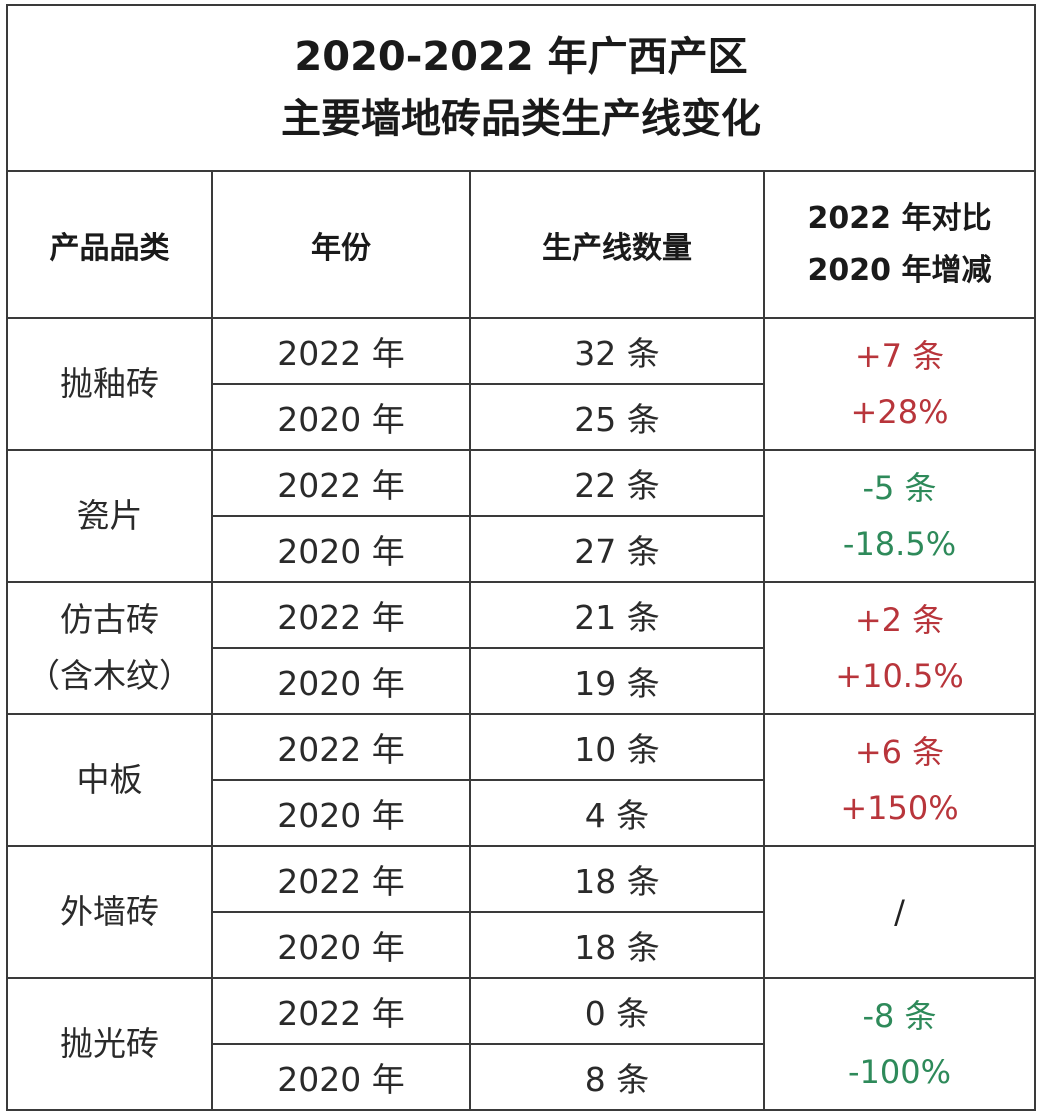  Describe the element at coordinates (109, 244) in the screenshot. I see `header-category: 产品品类` at that location.